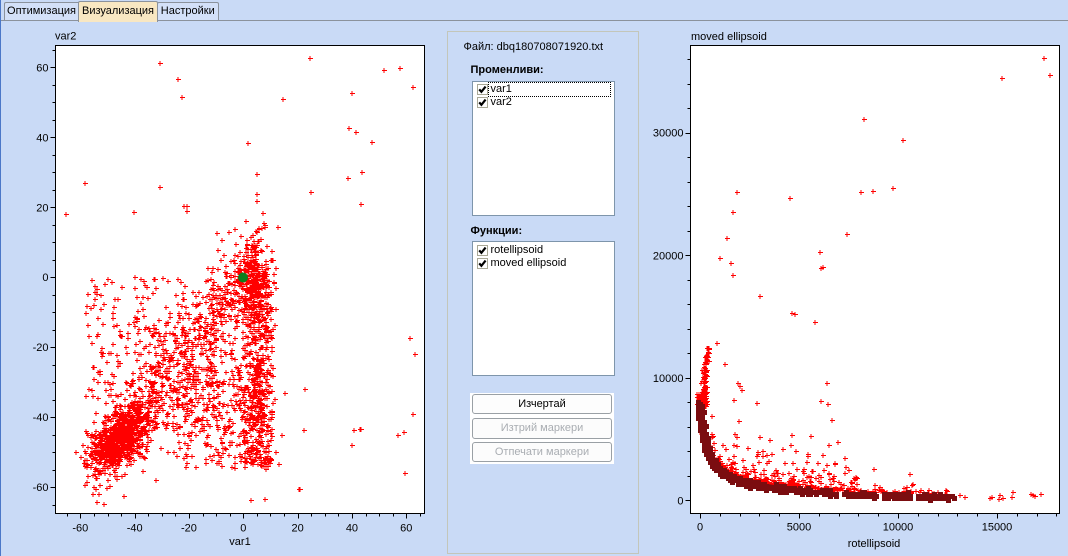  I want to click on svg-text: var2, so click(65, 37).